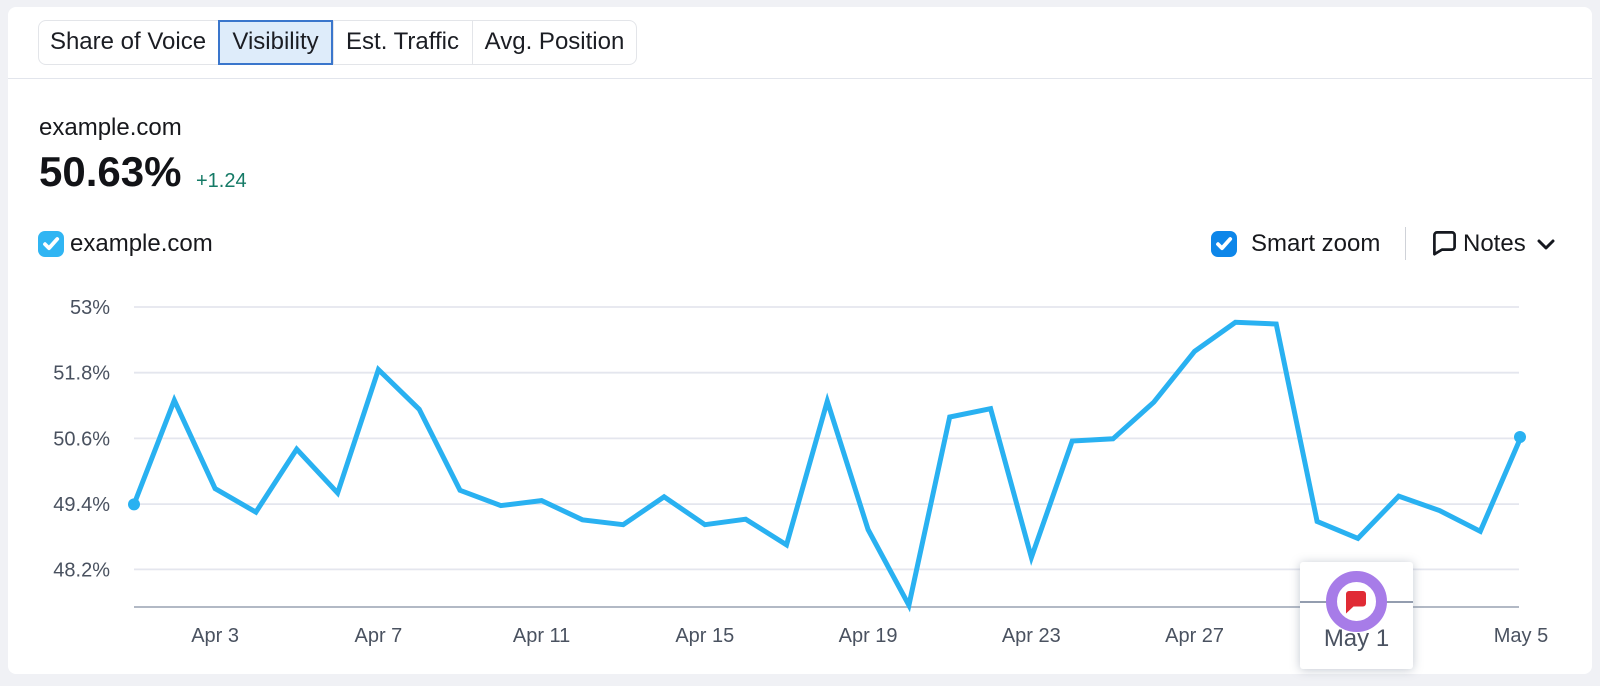 Image resolution: width=1600 pixels, height=686 pixels. What do you see at coordinates (541, 636) in the screenshot?
I see `svg-text: Apr 11` at bounding box center [541, 636].